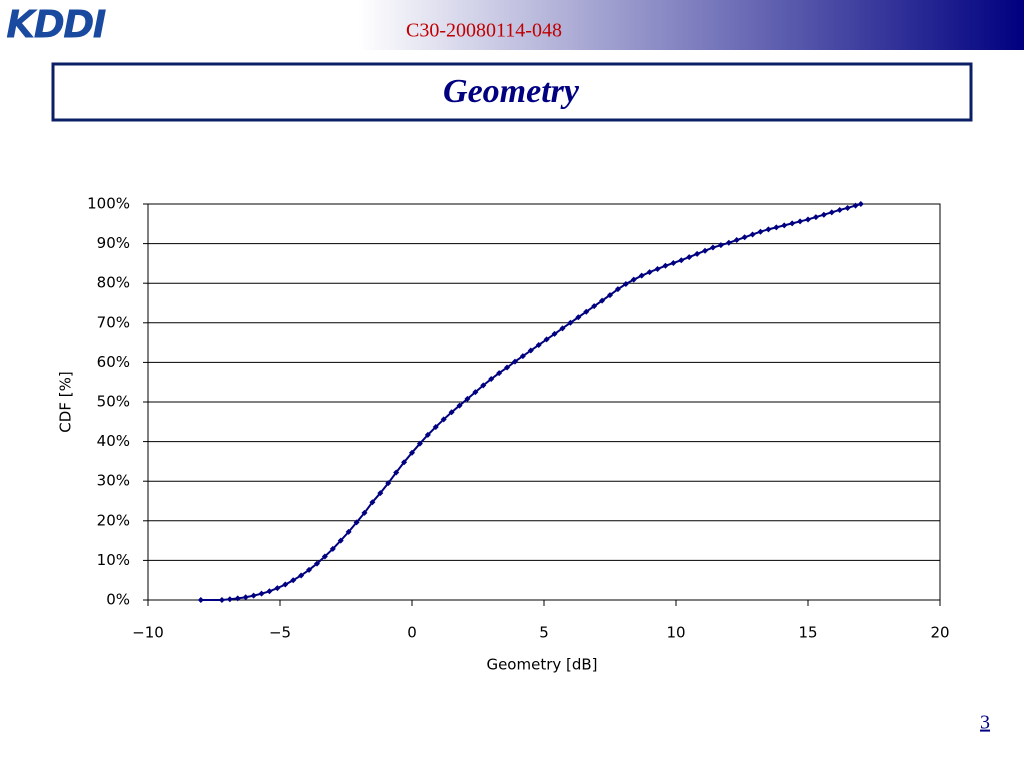 Image resolution: width=1024 pixels, height=767 pixels. Describe the element at coordinates (113, 362) in the screenshot. I see `y-tick-label: 60%` at that location.